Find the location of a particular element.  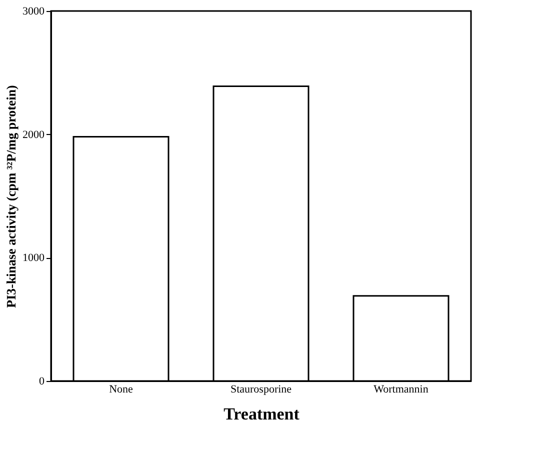

x-tick-label: Wortmannin is located at coordinates (401, 390).